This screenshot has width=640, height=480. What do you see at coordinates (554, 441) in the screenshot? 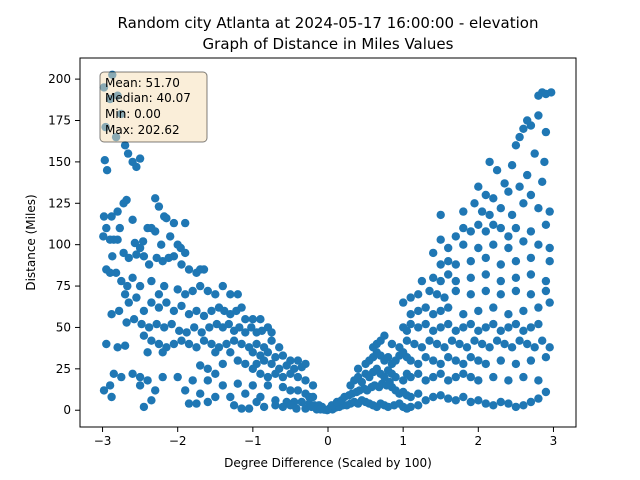
I see `x-tick-label: 3` at bounding box center [554, 441].